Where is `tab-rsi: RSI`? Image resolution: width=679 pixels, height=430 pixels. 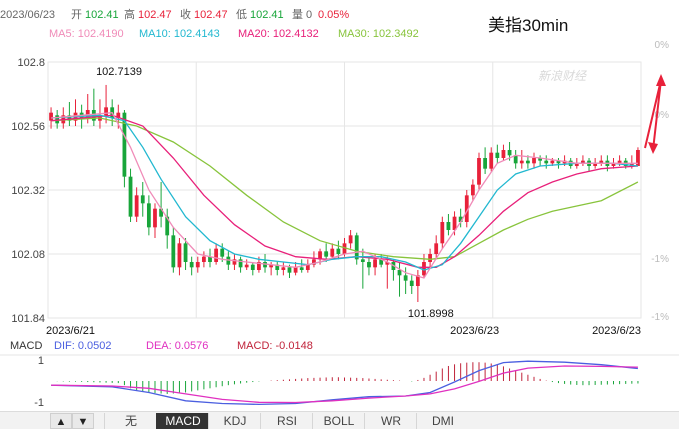
tab-rsi: RSI is located at coordinates (286, 421).